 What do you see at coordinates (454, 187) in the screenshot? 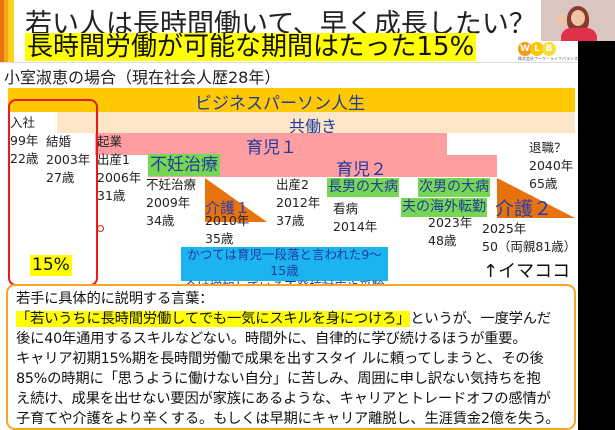
I see `second-son-illness-label: 次男の大病` at bounding box center [454, 187].